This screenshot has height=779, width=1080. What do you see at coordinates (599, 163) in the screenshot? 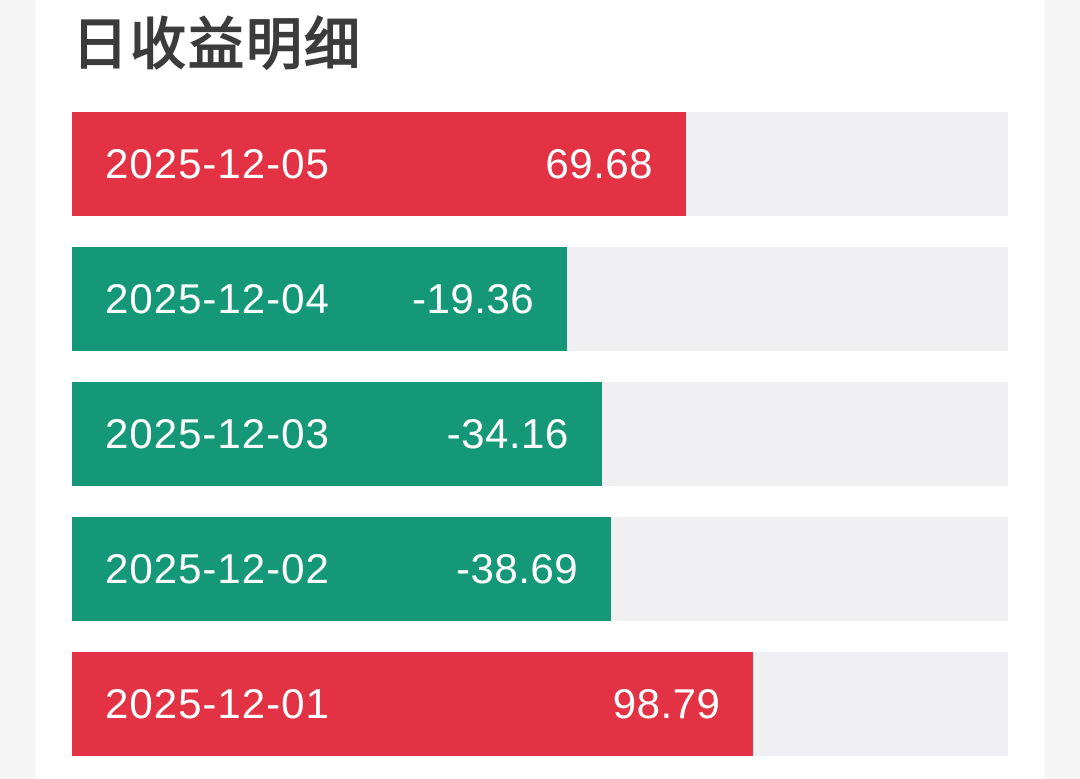
I see `bar-value-label: 69.68` at bounding box center [599, 163].